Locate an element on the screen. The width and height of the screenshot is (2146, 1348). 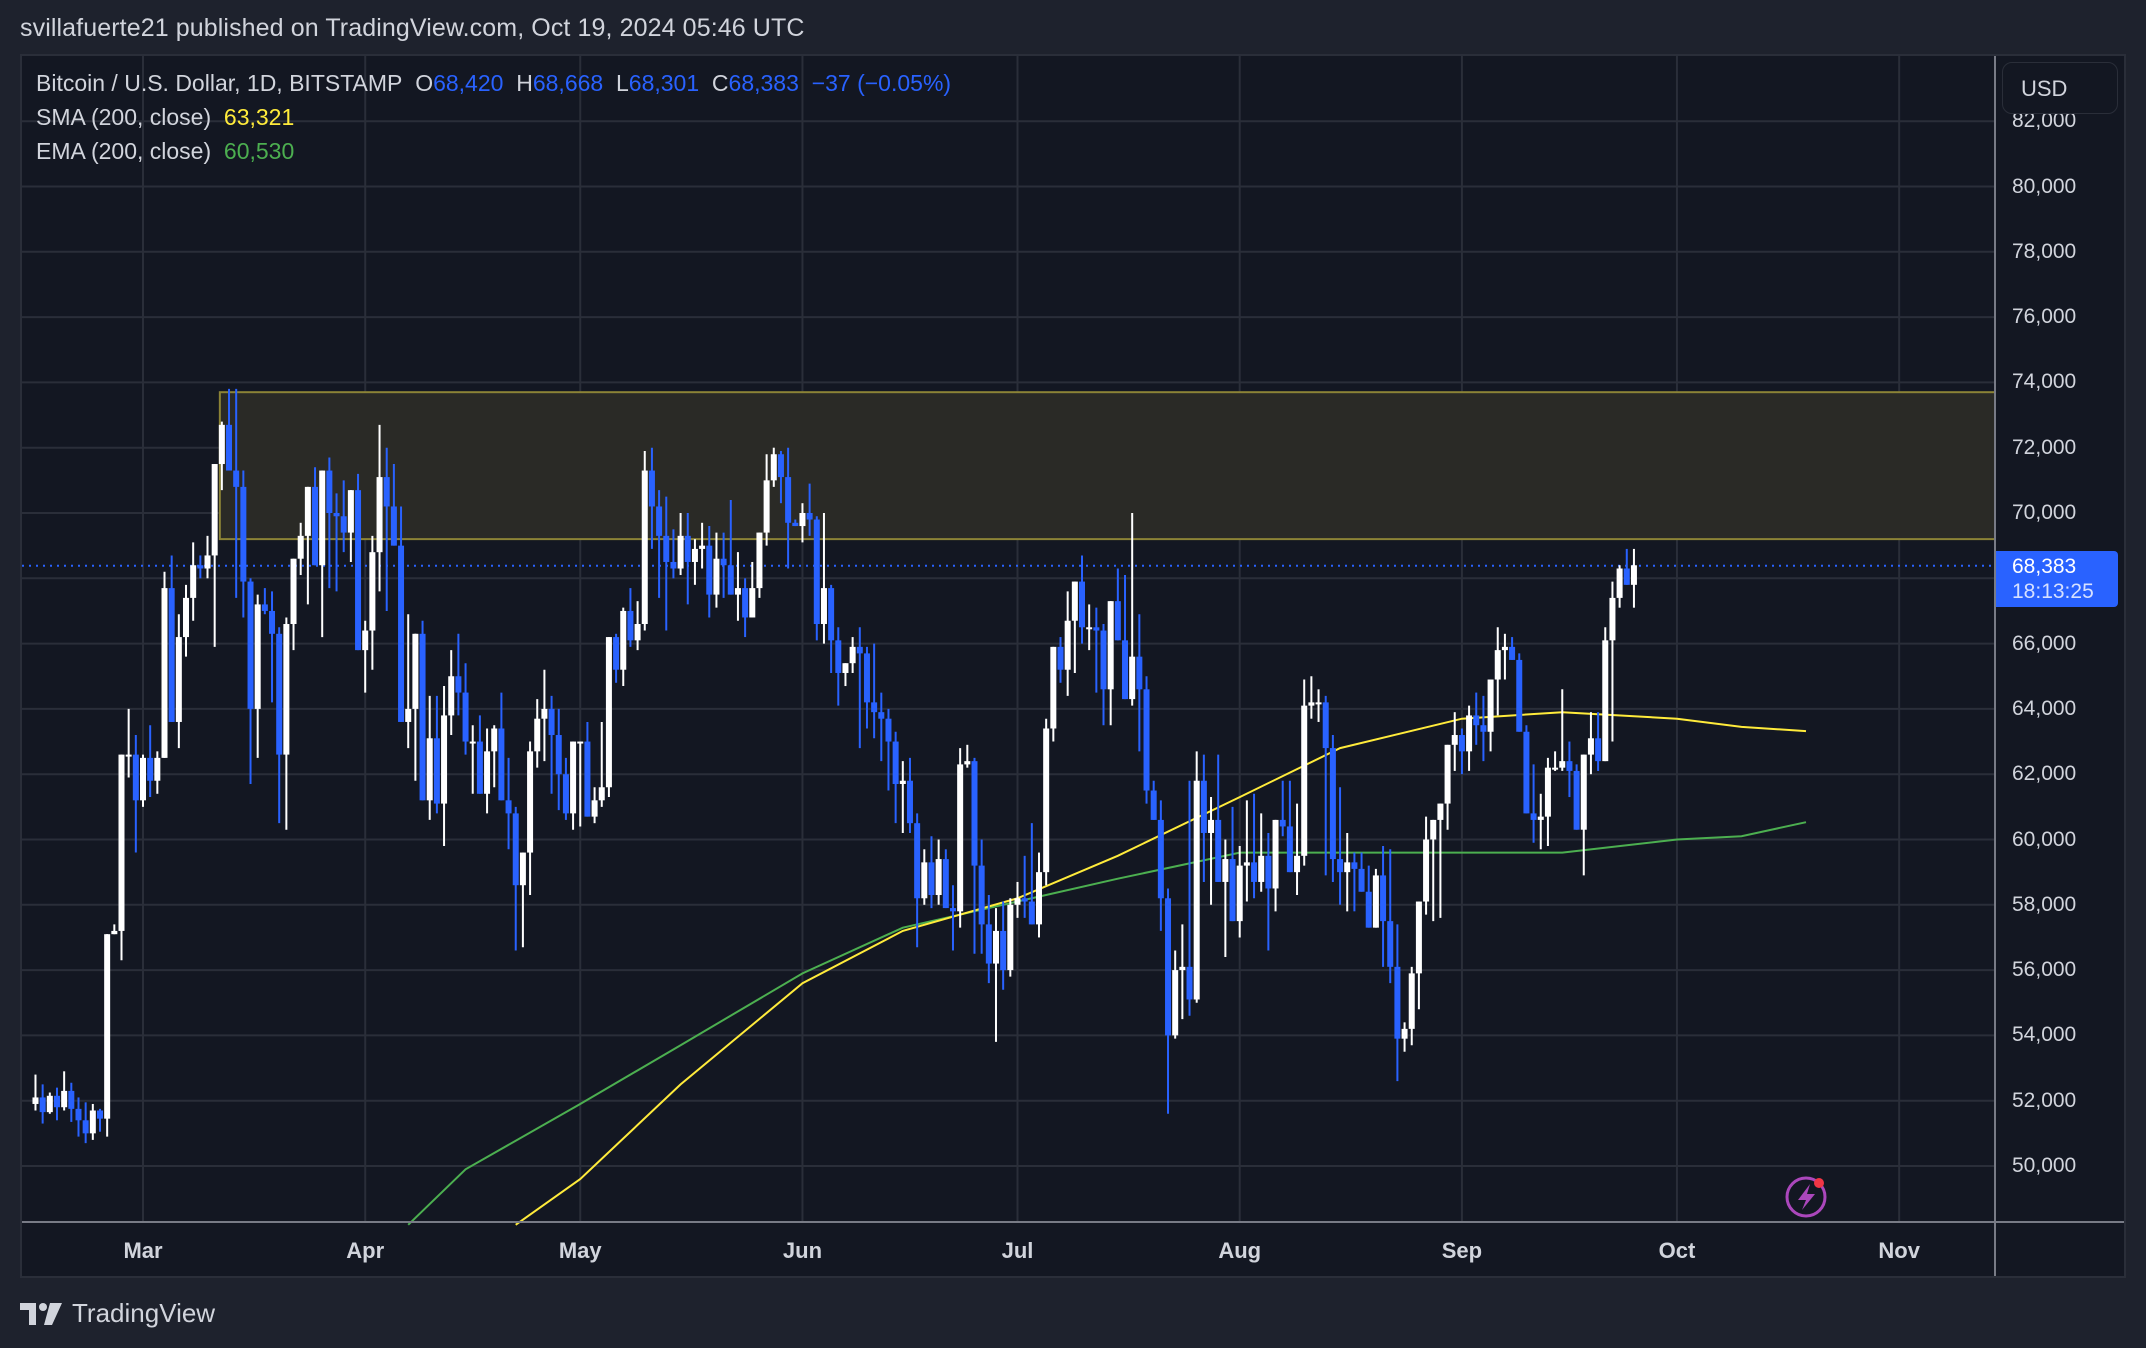
flash-alert-icon is located at coordinates (1806, 1197).